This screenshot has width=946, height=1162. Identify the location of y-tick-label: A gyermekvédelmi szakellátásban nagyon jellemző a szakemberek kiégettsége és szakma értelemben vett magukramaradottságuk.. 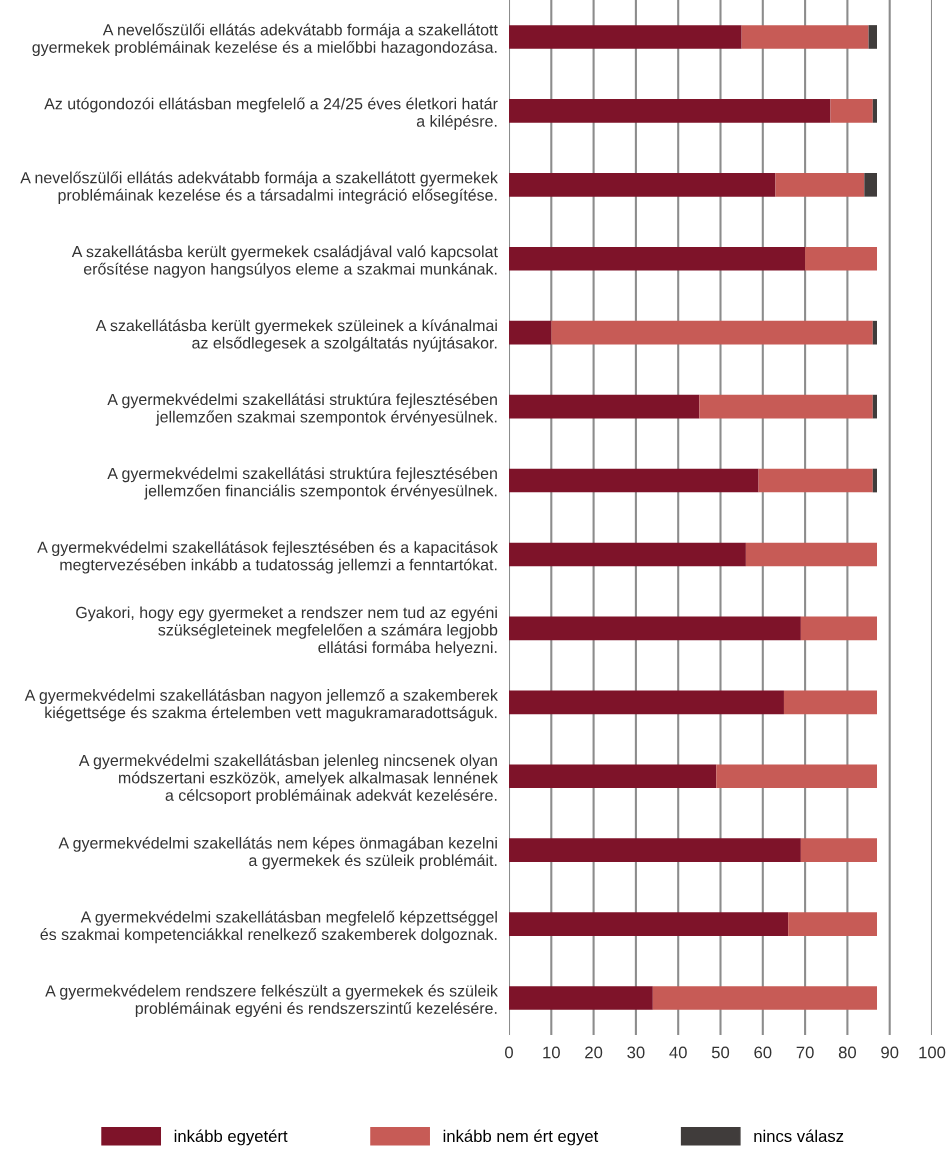
(261, 705).